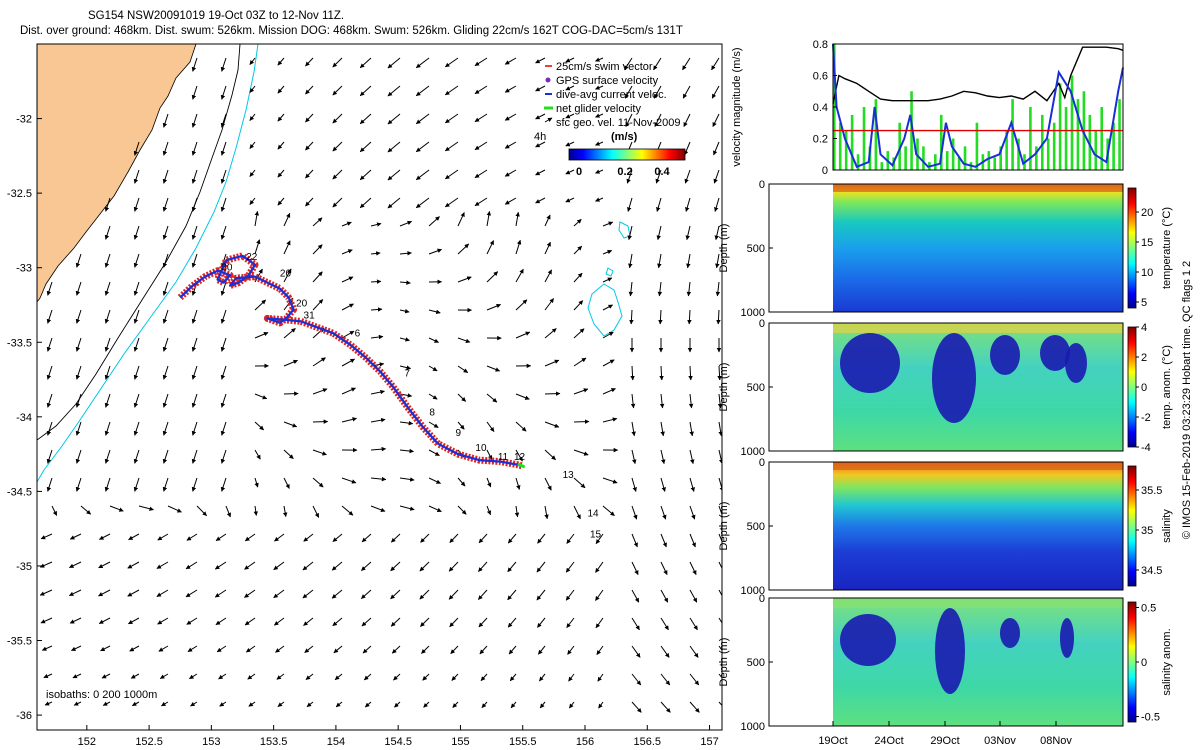 The width and height of the screenshot is (1200, 750). I want to click on section-colorbar-tick-label: 15, so click(1147, 243).